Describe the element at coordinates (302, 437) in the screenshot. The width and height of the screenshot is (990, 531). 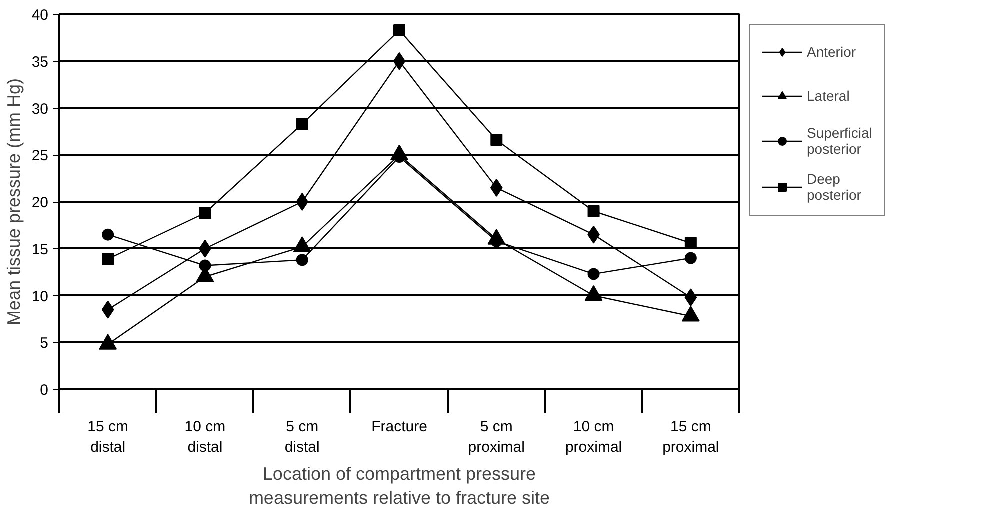
I see `x-tick-label: 5 cm distal` at that location.